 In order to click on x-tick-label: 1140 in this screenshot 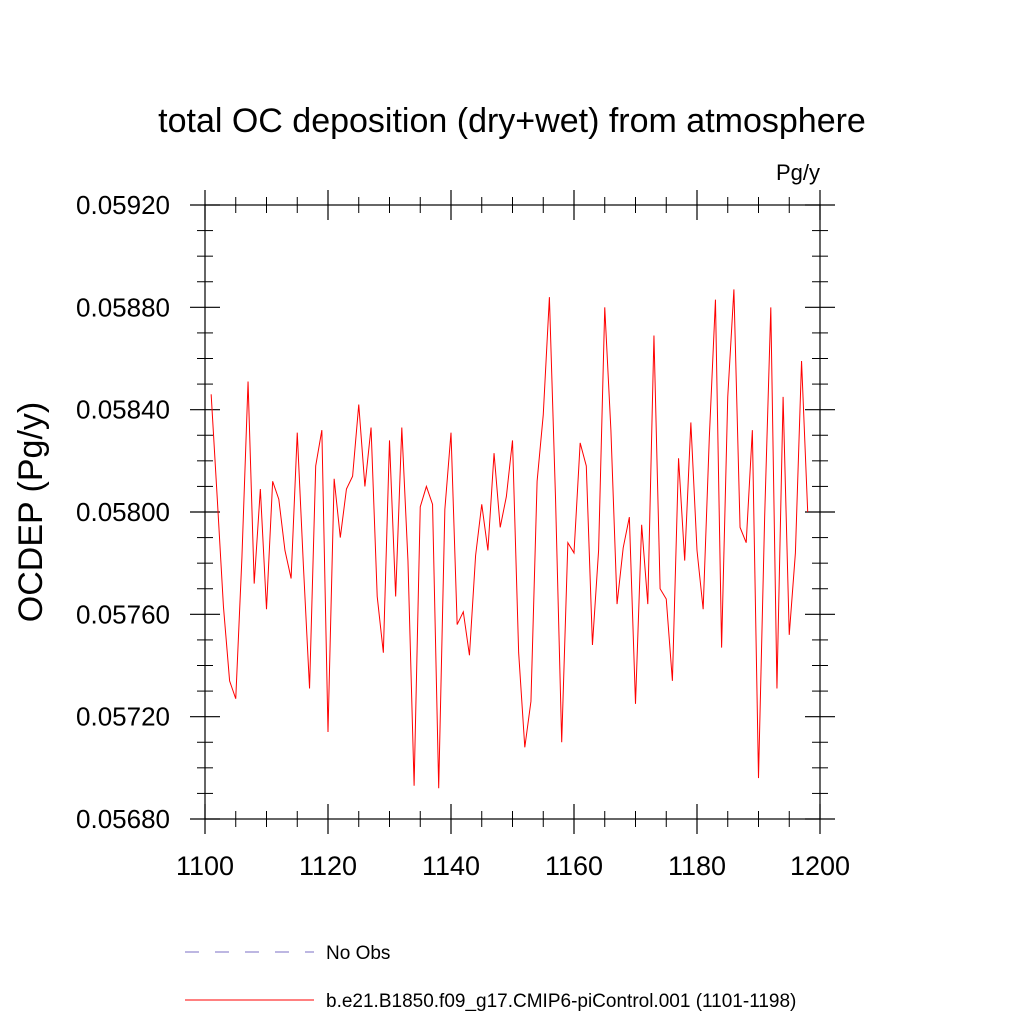, I will do `click(451, 866)`.